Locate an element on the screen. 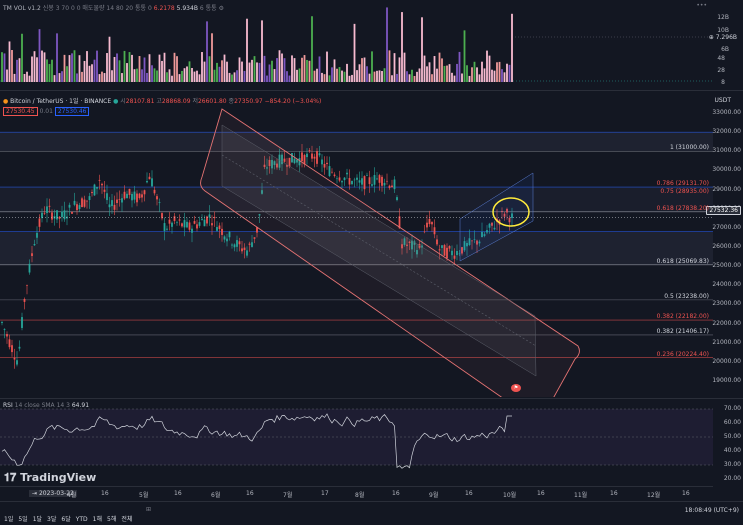 This screenshot has width=743, height=525. date-badge-value: 2023-03-22 is located at coordinates (56, 493).